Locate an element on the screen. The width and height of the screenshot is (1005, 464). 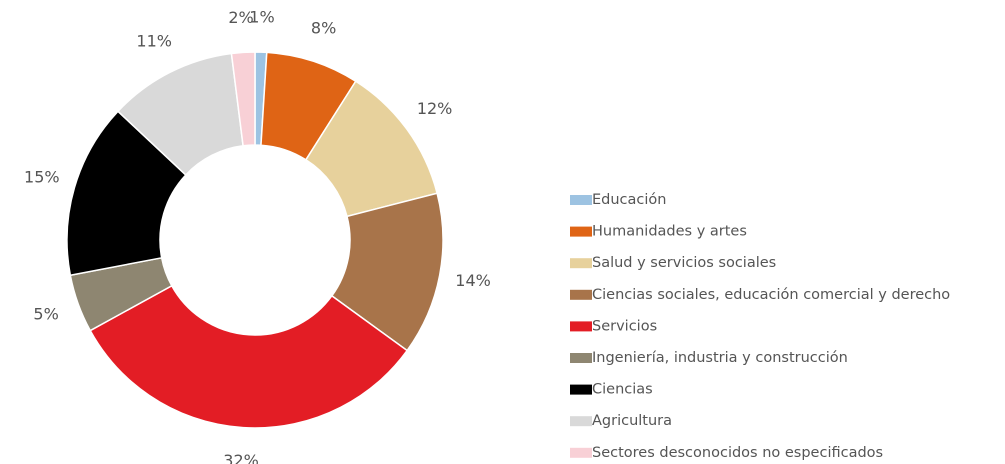
slice-label: 15% is located at coordinates (42, 177).